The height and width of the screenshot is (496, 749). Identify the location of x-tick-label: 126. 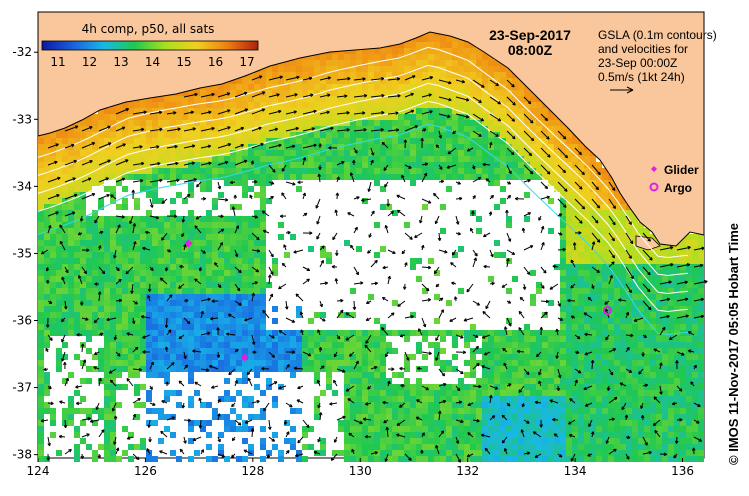
(145, 471).